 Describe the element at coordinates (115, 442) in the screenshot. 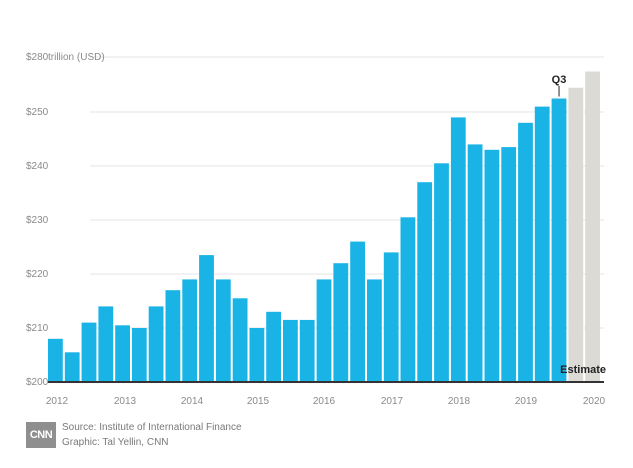

I see `graphic-credit: Graphic: Tal Yellin, CNN` at that location.